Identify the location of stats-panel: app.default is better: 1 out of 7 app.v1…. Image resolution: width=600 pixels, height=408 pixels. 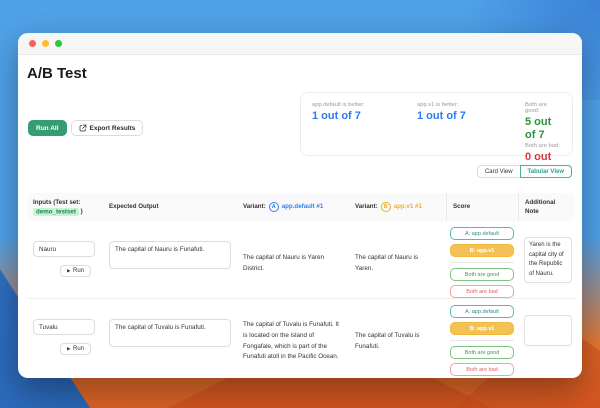
(436, 134).